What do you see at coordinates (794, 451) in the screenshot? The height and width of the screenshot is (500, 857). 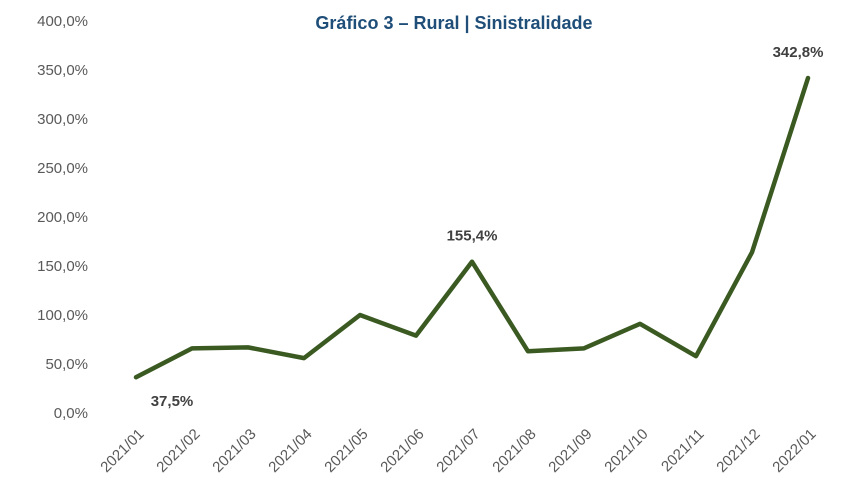 I see `x-tick-label: 2022/01` at bounding box center [794, 451].